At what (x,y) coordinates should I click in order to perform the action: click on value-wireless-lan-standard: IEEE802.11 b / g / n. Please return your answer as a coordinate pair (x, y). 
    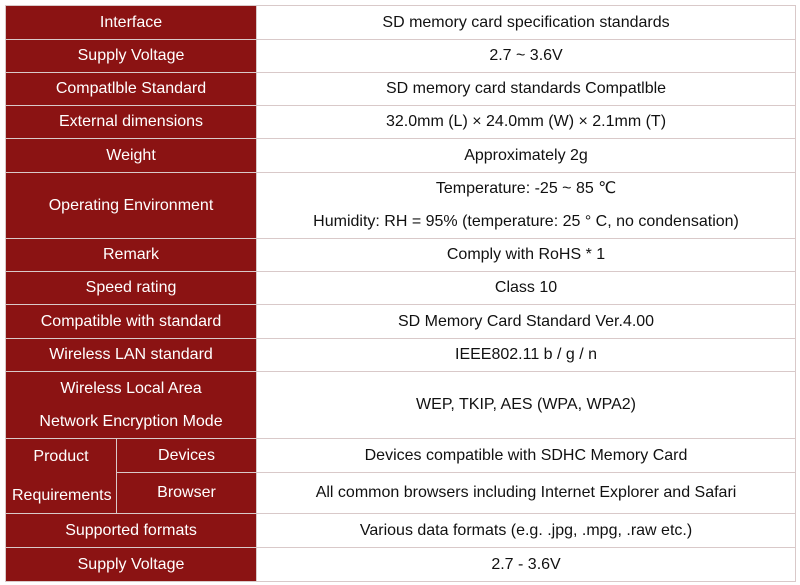
    Looking at the image, I should click on (526, 355).